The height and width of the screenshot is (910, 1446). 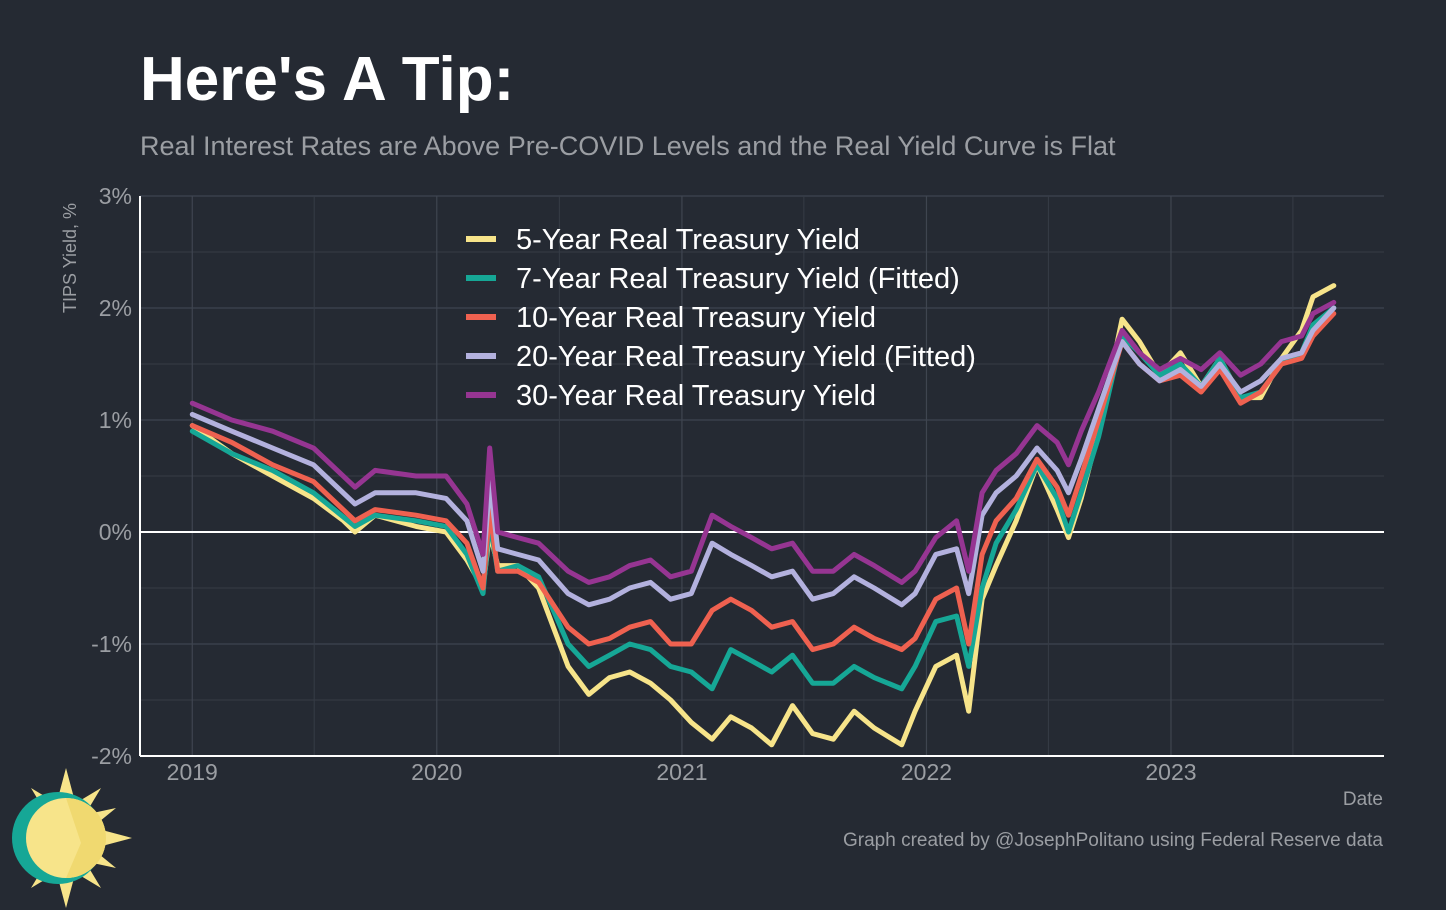 I want to click on y-tick-label: 3%, so click(x=115, y=196).